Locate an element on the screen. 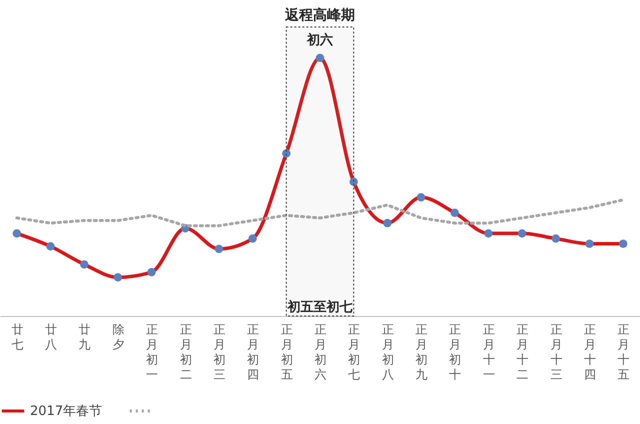 Image resolution: width=640 pixels, height=424 pixels. chart-title: 返程高峰期 is located at coordinates (319, 15).